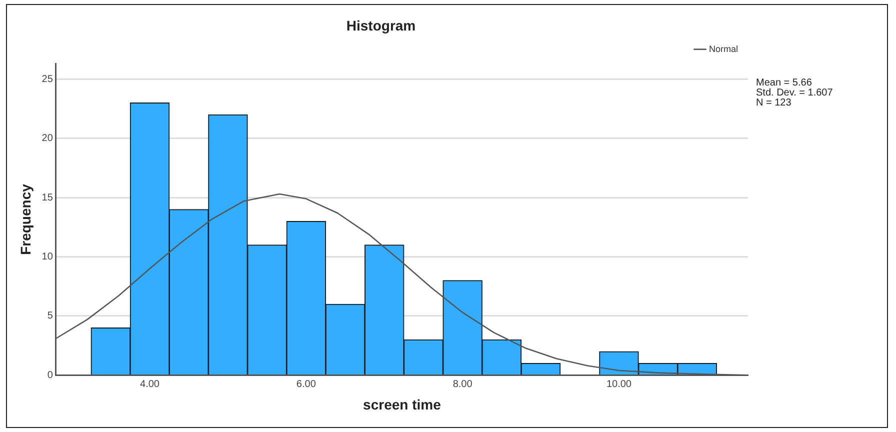 This screenshot has width=896, height=432. I want to click on y-tick-label: 25, so click(48, 79).